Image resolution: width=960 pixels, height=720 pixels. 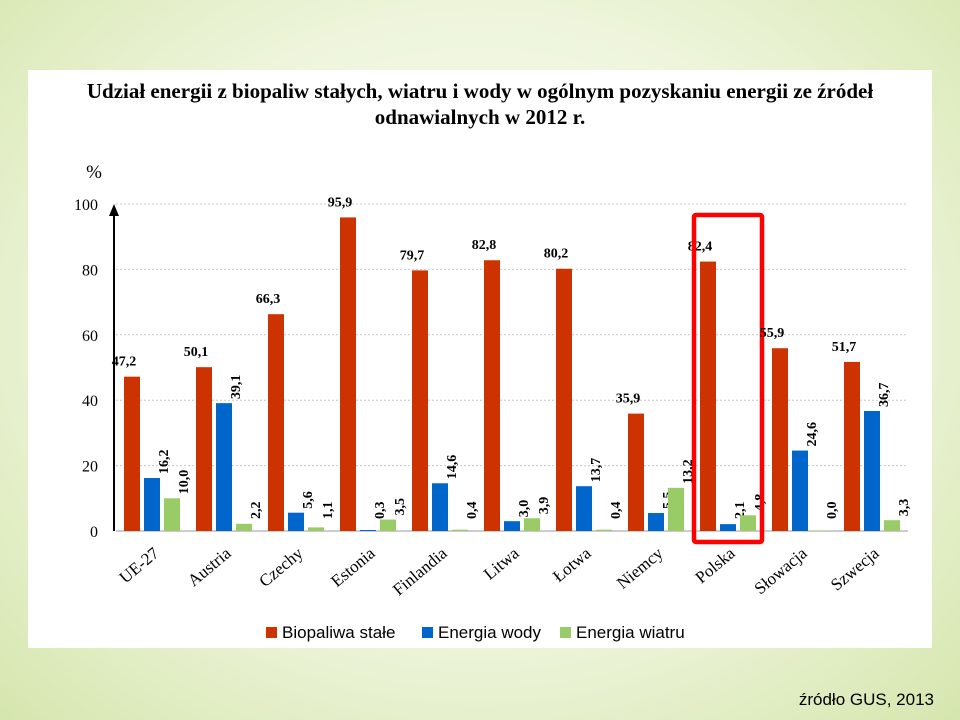 I want to click on data-label: 66,3, so click(x=268, y=299).